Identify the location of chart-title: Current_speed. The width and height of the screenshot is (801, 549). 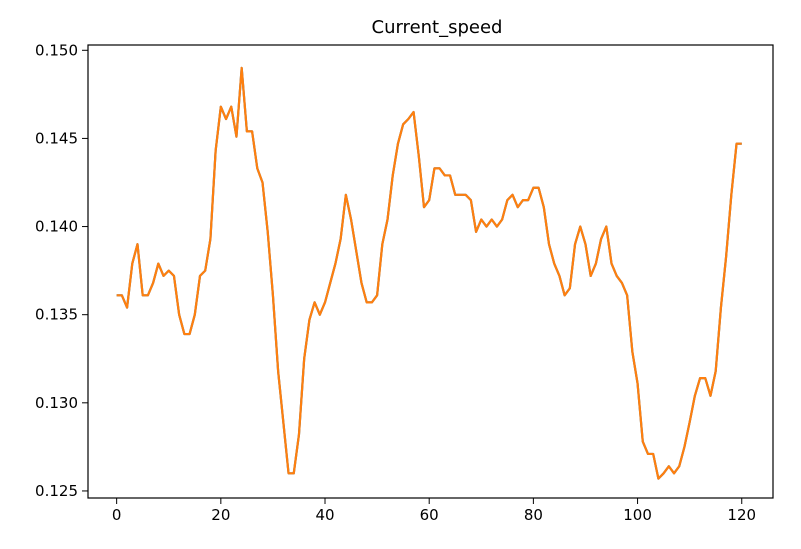
(437, 27).